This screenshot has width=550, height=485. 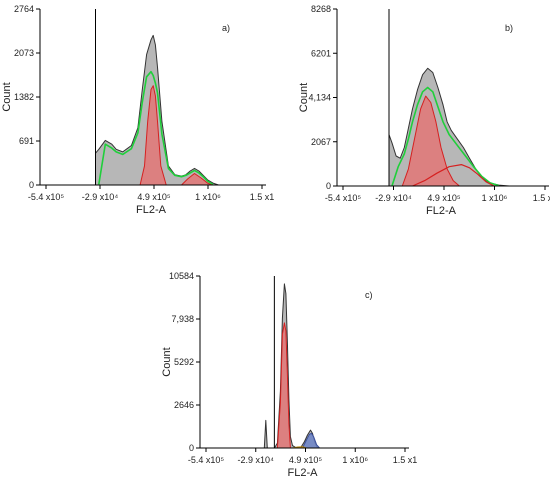 What do you see at coordinates (24, 9) in the screenshot?
I see `y-tick-label: 2764` at bounding box center [24, 9].